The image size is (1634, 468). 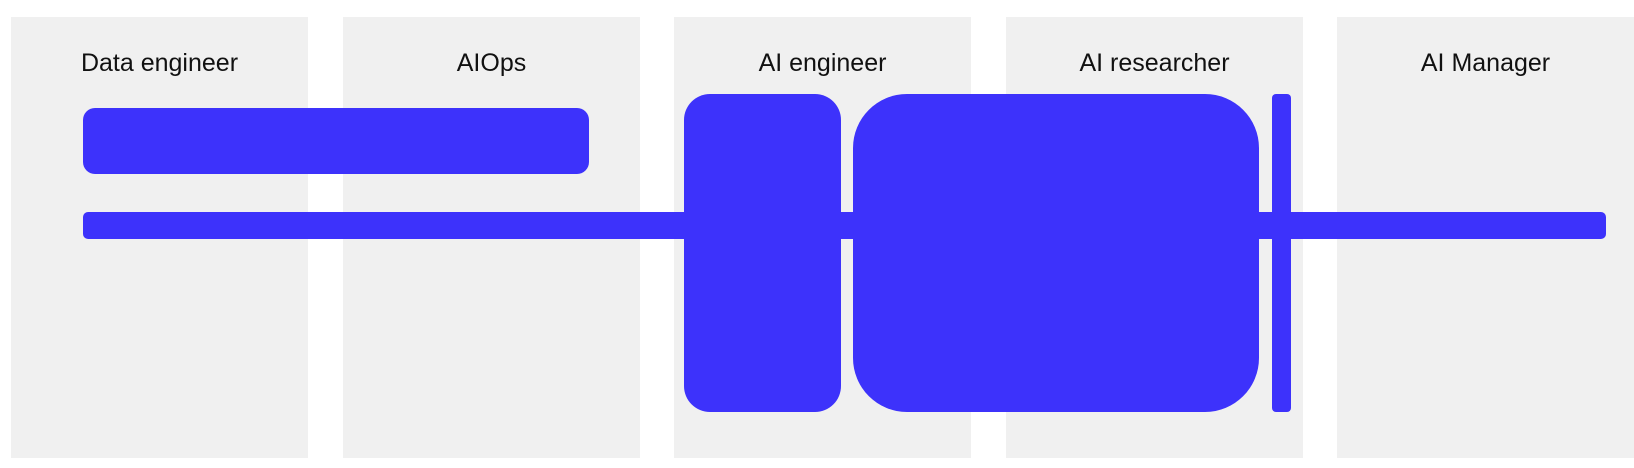 I want to click on role-label: AIOps, so click(x=491, y=63).